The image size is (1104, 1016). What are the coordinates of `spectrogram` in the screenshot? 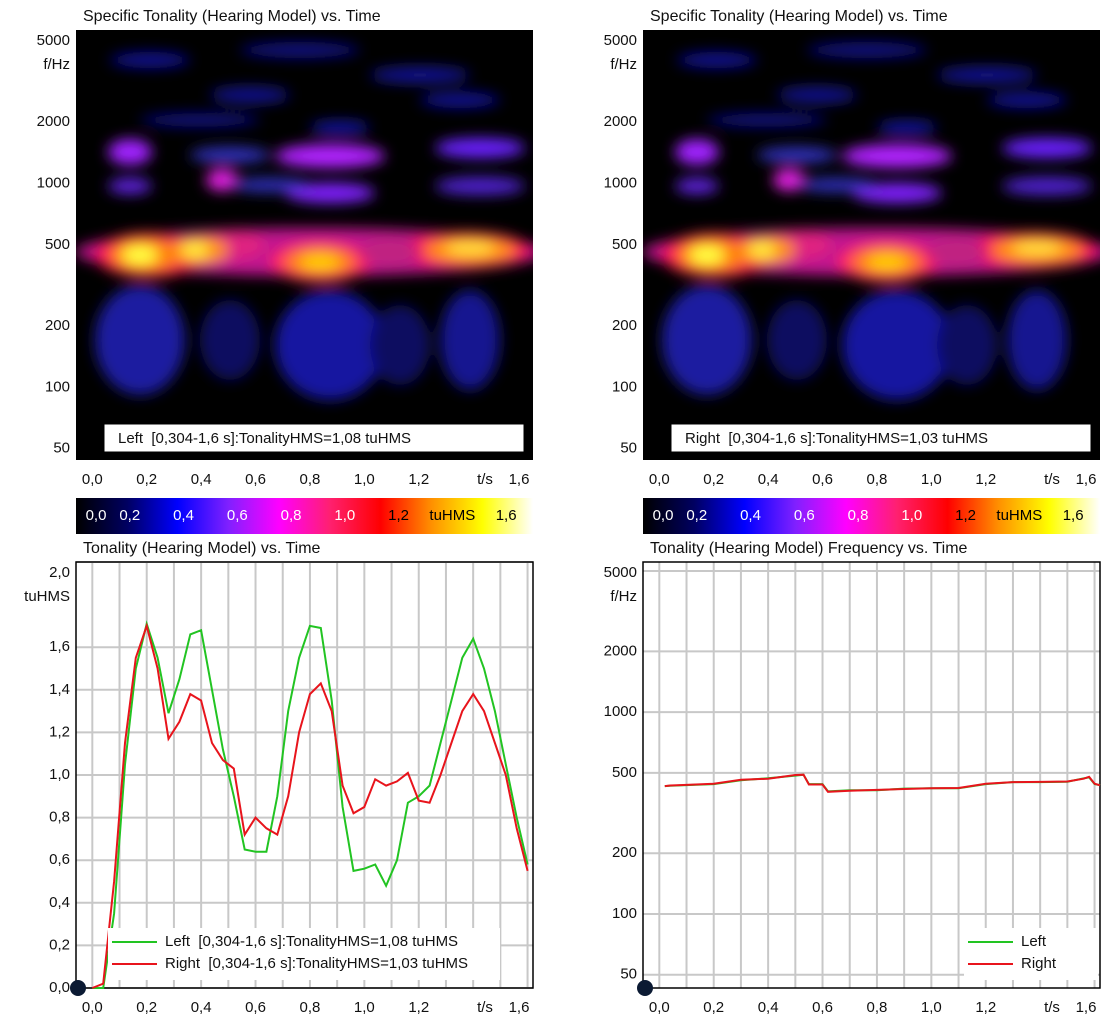 It's located at (304, 221).